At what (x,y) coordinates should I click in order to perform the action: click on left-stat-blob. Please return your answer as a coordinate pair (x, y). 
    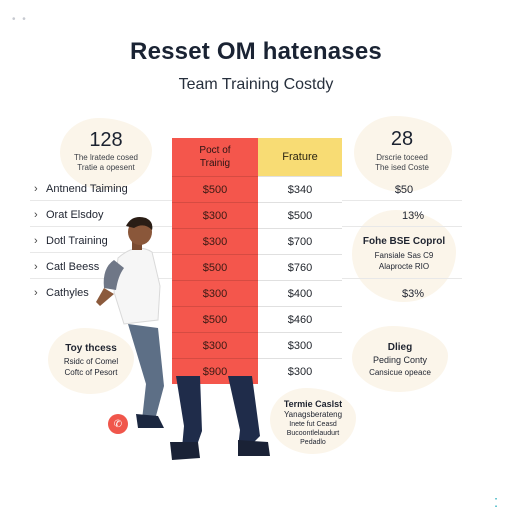
    Looking at the image, I should click on (106, 154).